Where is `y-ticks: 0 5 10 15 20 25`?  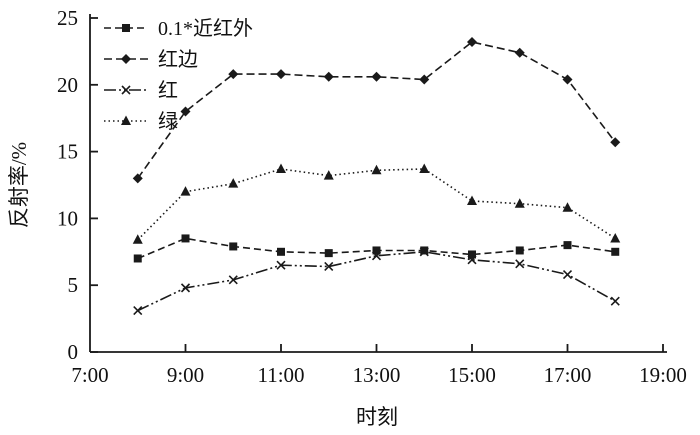
y-ticks: 0 5 10 15 20 25 is located at coordinates (77, 185).